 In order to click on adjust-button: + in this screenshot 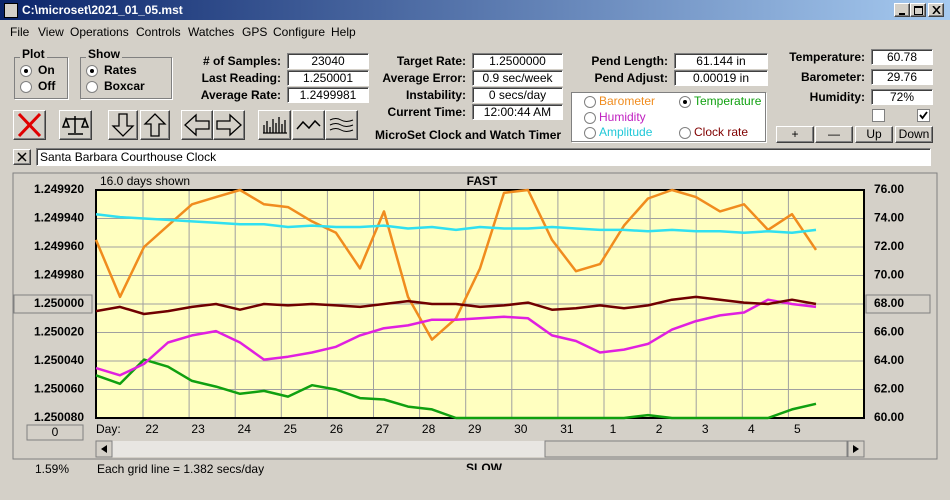, I will do `click(795, 134)`.